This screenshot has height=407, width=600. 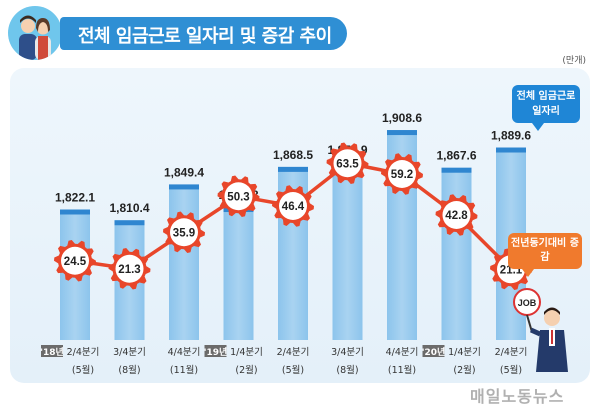 I want to click on bar-value-label: 1,810.4, so click(x=129, y=208).